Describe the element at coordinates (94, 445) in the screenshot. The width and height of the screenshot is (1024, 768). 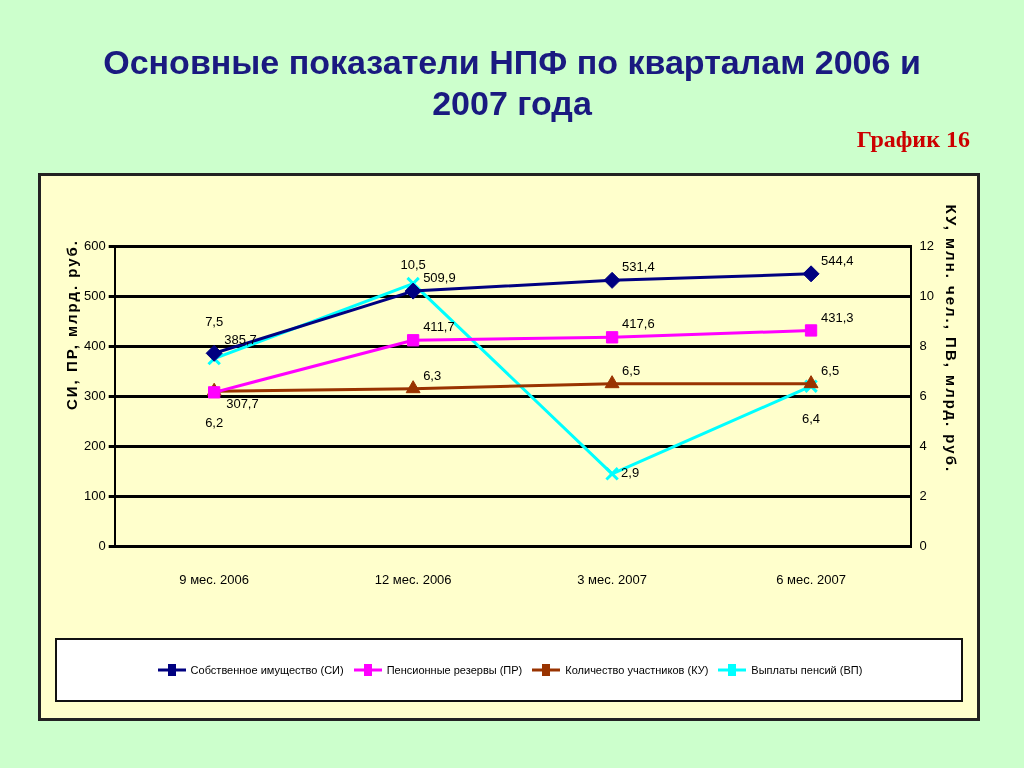
I see `y-tick-label: 200` at that location.